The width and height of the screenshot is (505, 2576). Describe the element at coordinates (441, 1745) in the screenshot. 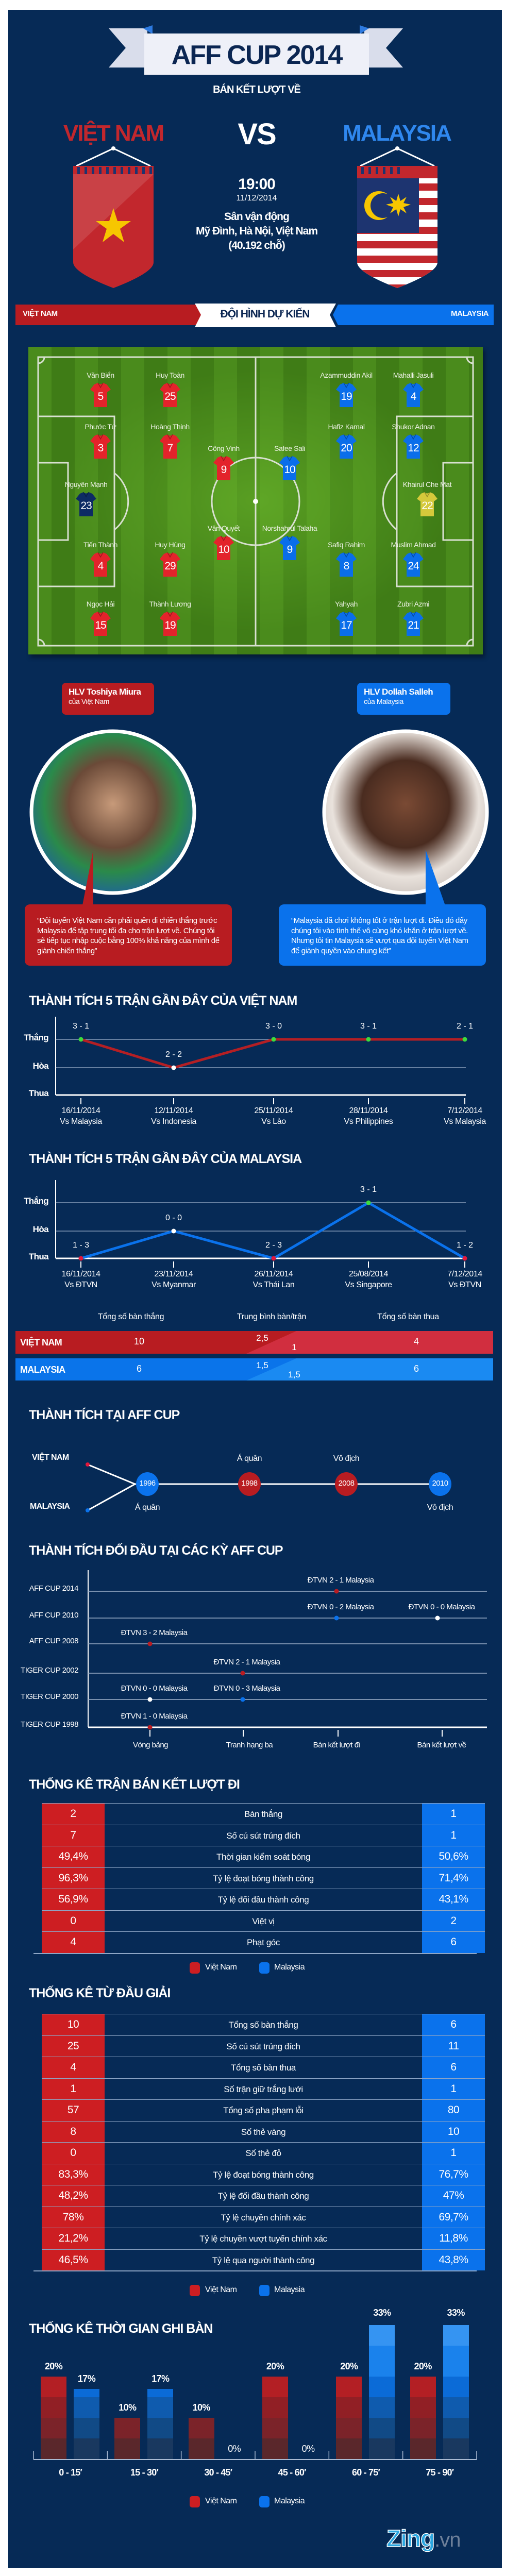

I see `stage-label: Bán kết lượt về` at that location.